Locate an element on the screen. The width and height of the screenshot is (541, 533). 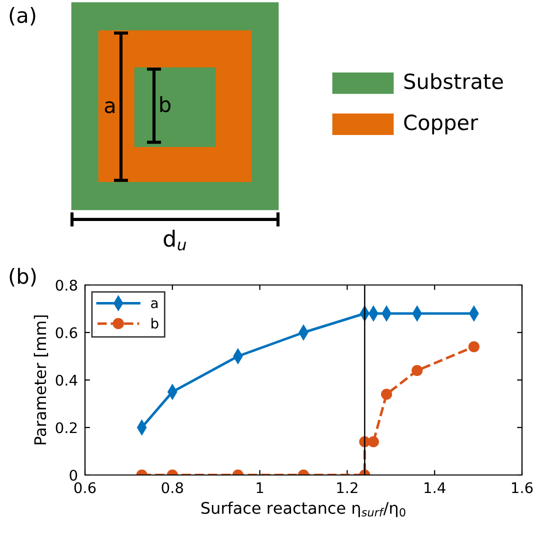
y-tick-label: 0 is located at coordinates (74, 475).